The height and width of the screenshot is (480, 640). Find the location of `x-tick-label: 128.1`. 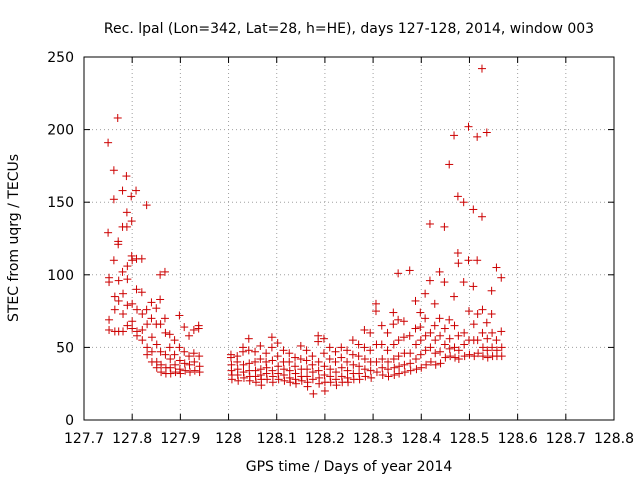

x-tick-label: 128.1 is located at coordinates (277, 439).